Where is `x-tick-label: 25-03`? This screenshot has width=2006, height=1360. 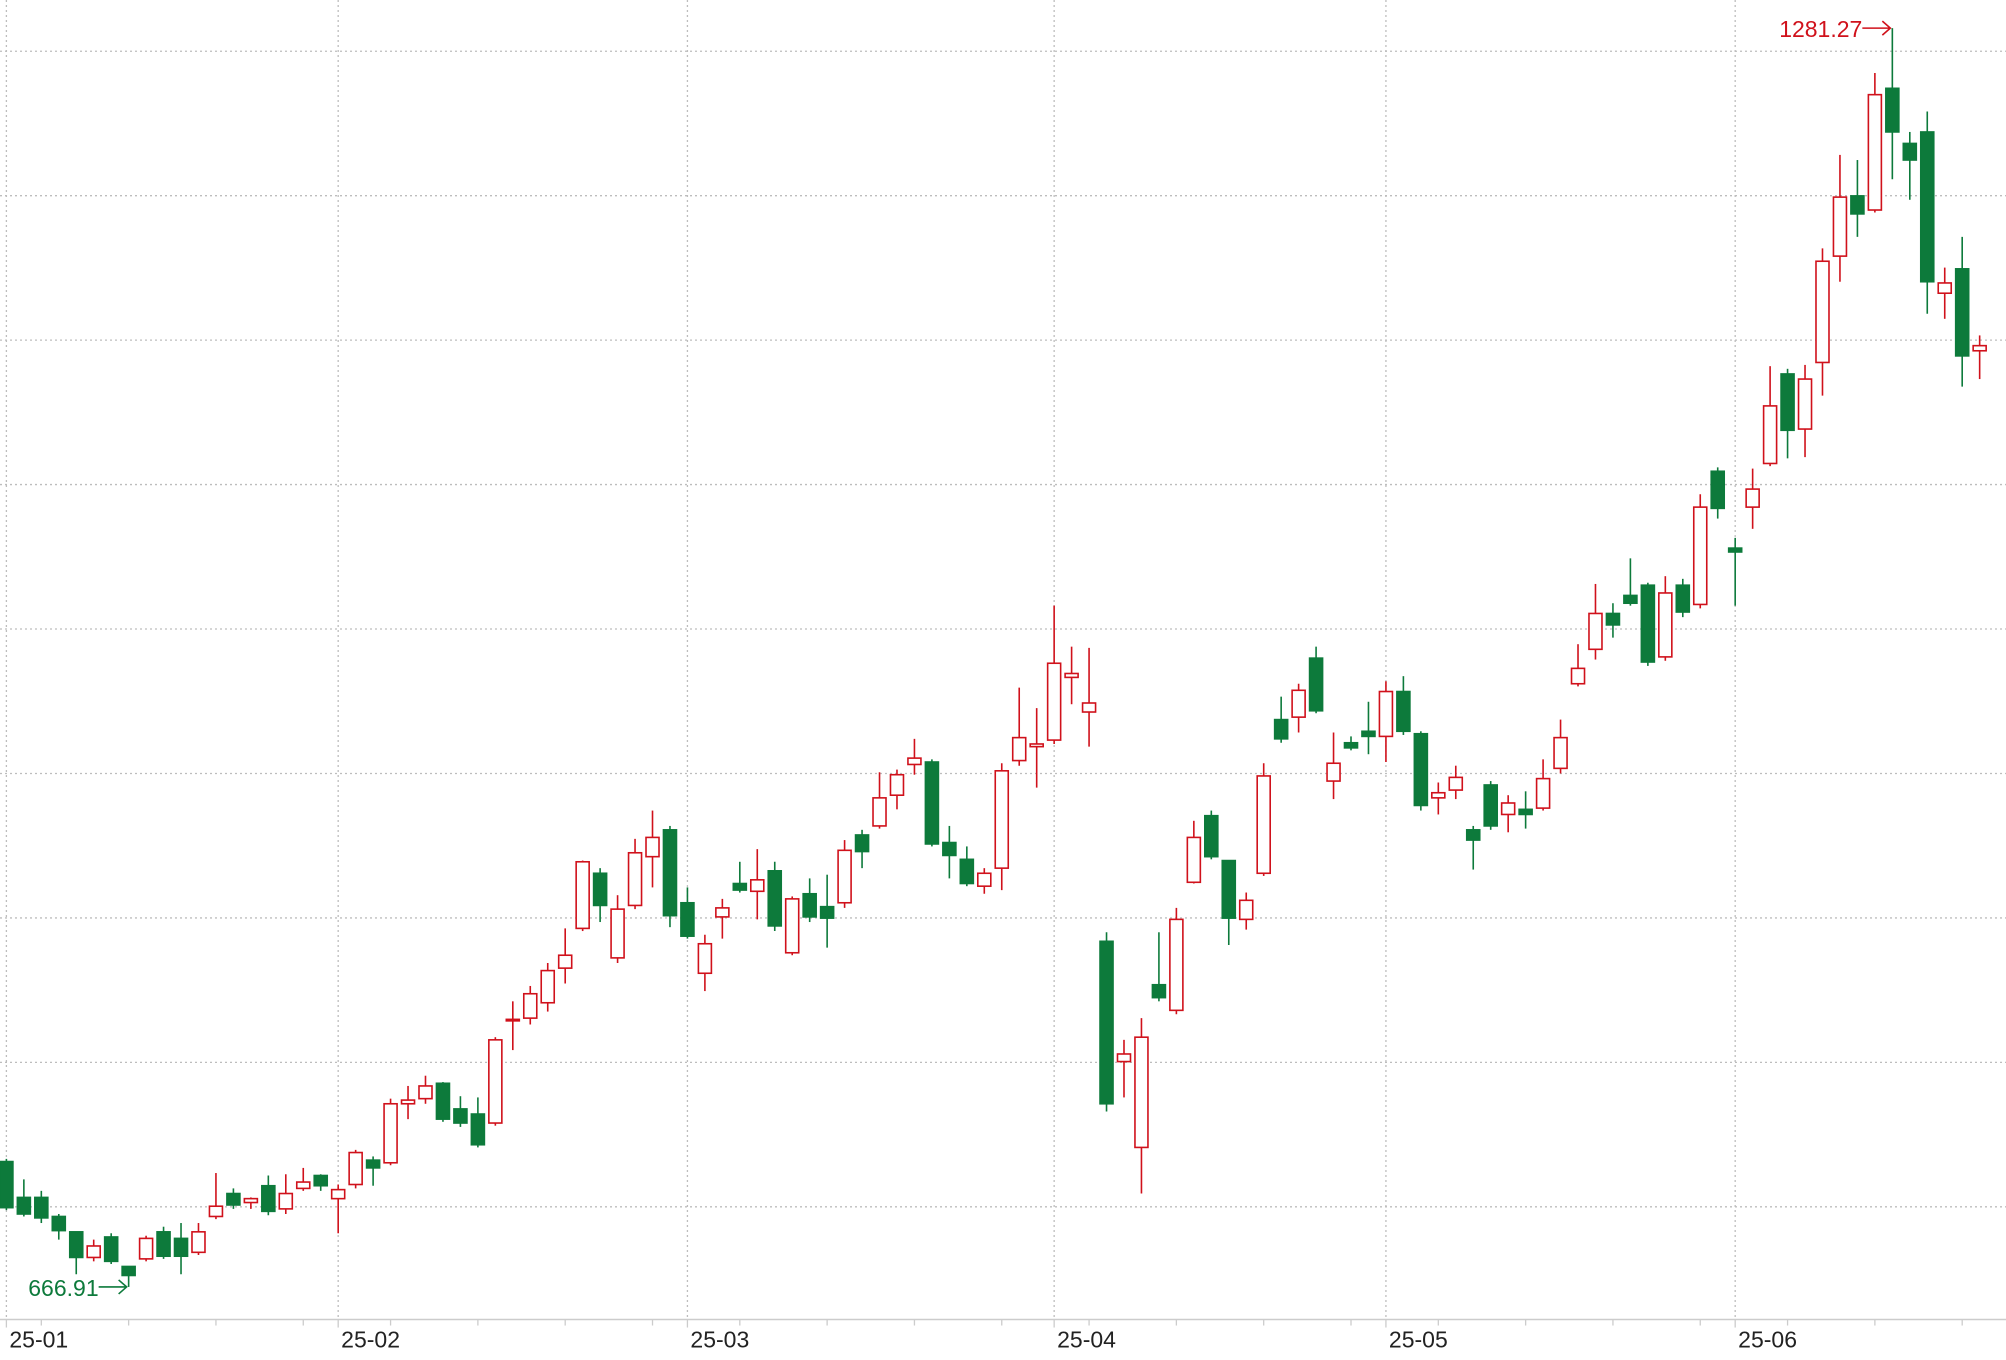 x-tick-label: 25-03 is located at coordinates (719, 1340).